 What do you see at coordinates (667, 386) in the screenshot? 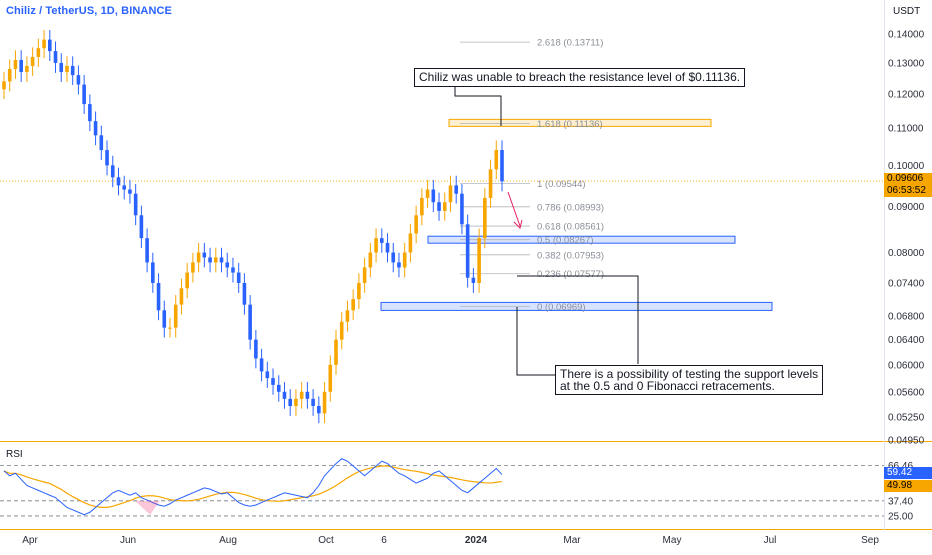
I see `support-note-line-2: at the 0.5 and 0 Fibonacci retracements.` at bounding box center [667, 386].